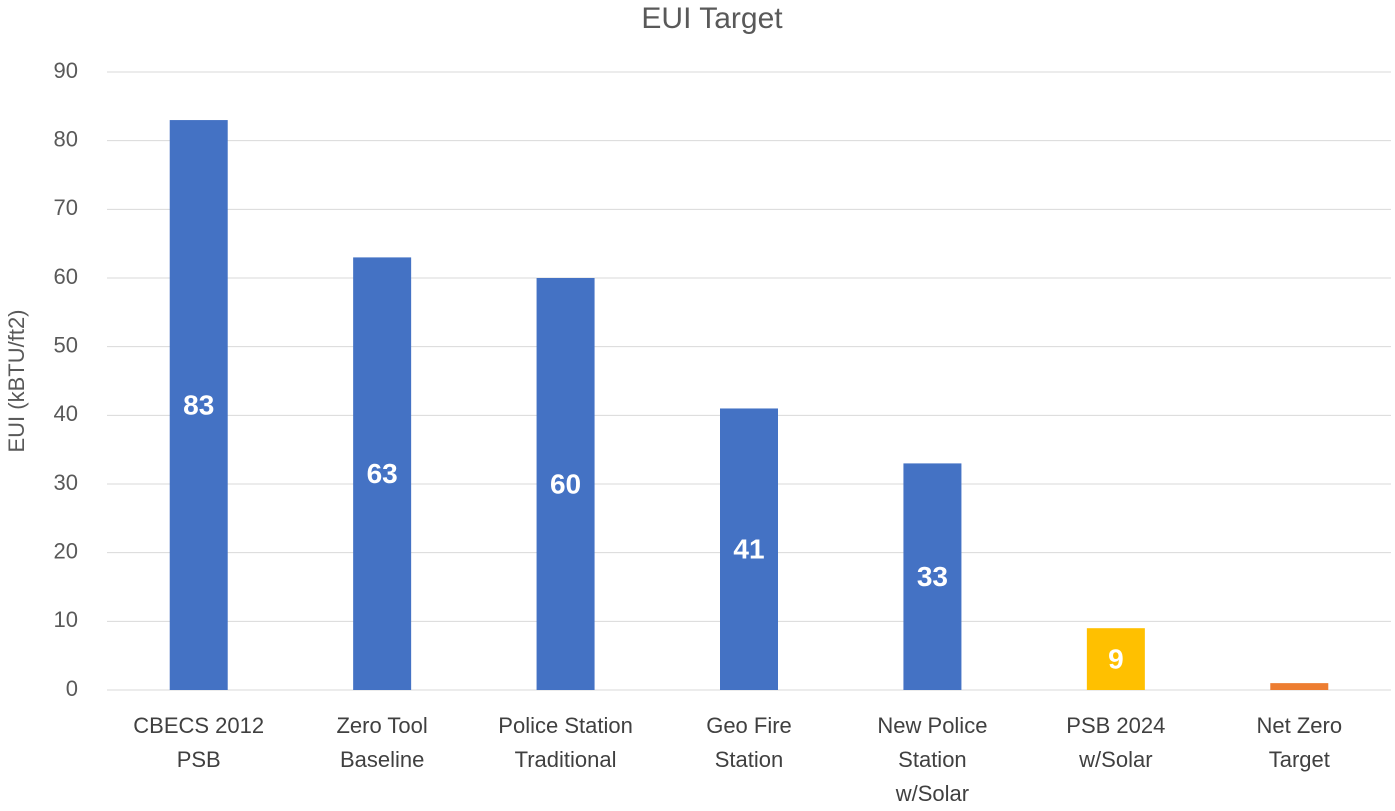  I want to click on y-tick-label: 0, so click(72, 688).